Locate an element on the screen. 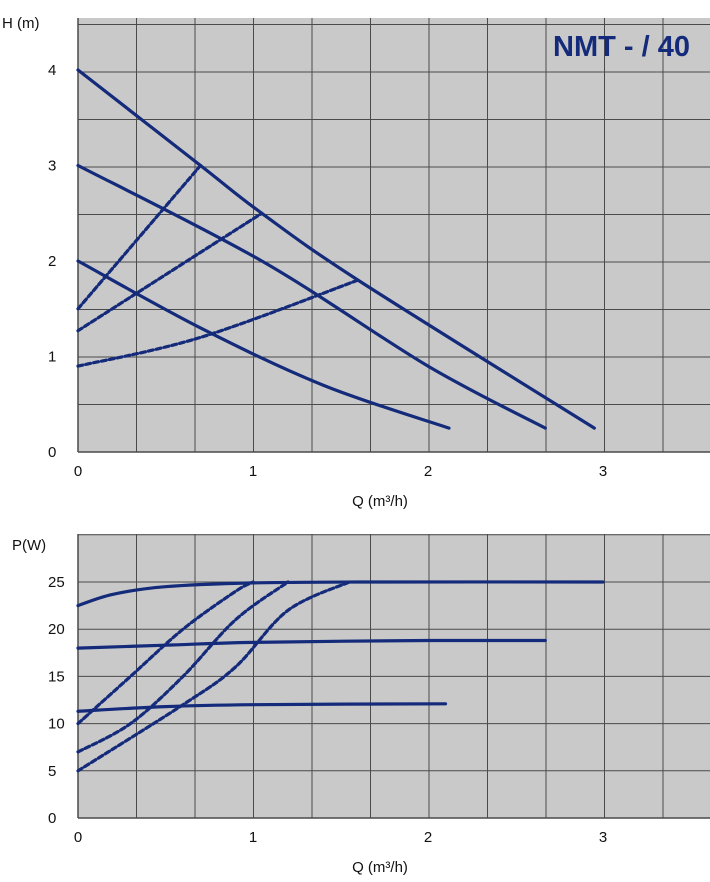  chart-title: NMT - / 40 is located at coordinates (621, 47).